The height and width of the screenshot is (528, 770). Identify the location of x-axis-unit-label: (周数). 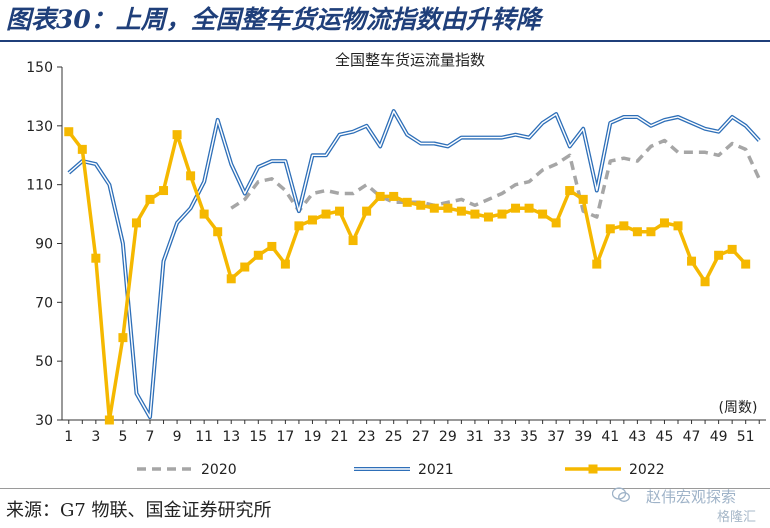
(738, 408).